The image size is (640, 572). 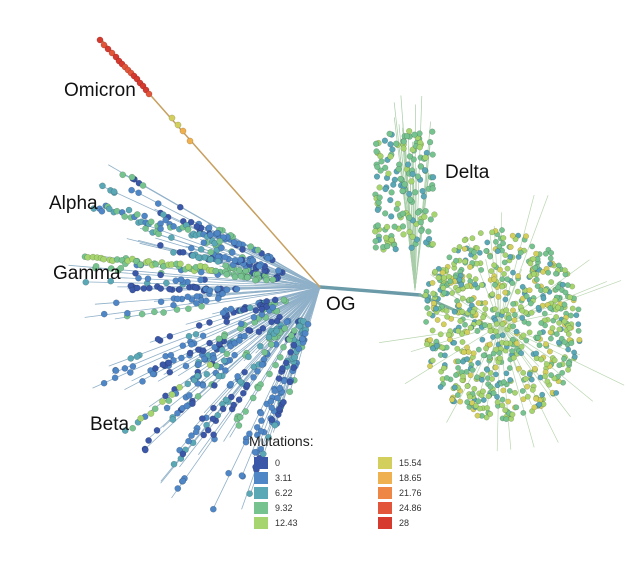 What do you see at coordinates (400, 478) in the screenshot?
I see `legend-item: 18.65` at bounding box center [400, 478].